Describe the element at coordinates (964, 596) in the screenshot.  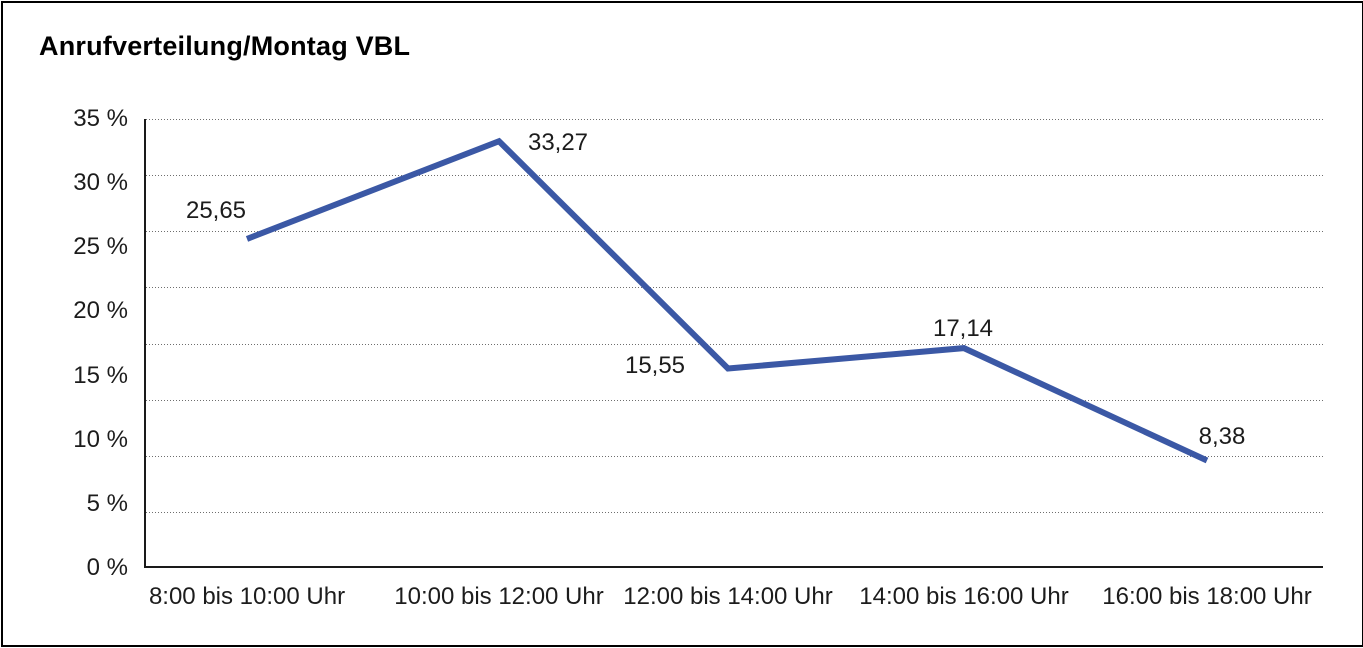
I see `x-axis-tick-label: 14:00 bis 16:00 Uhr` at that location.